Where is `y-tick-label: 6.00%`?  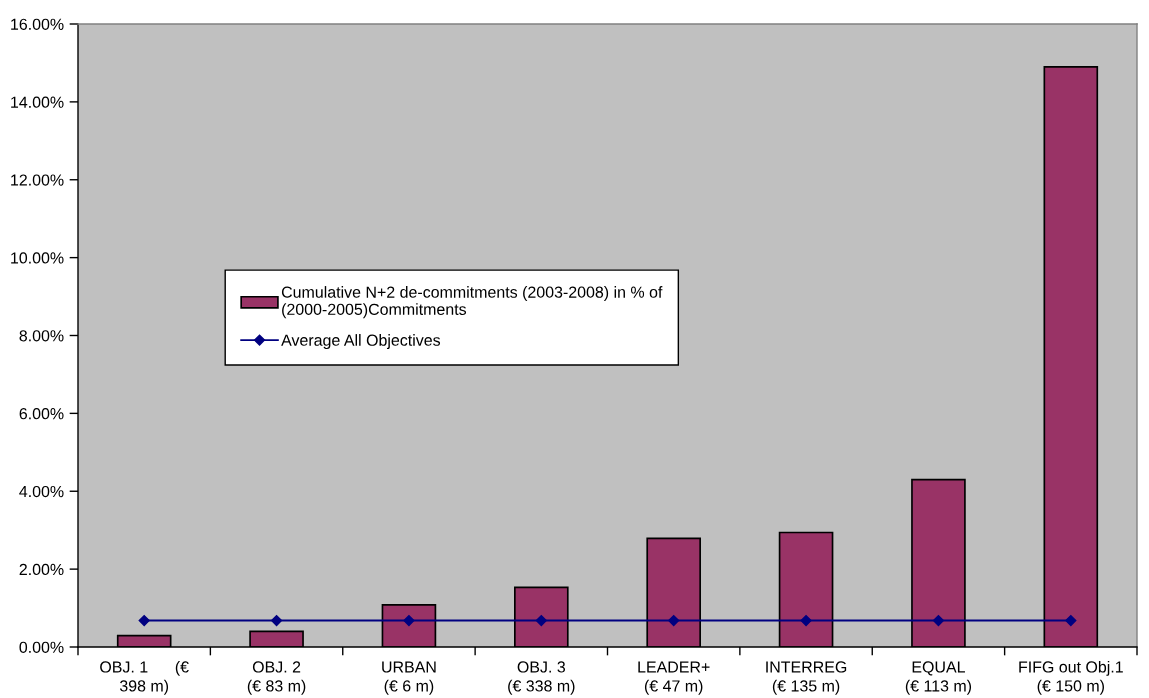 y-tick-label: 6.00% is located at coordinates (41, 414).